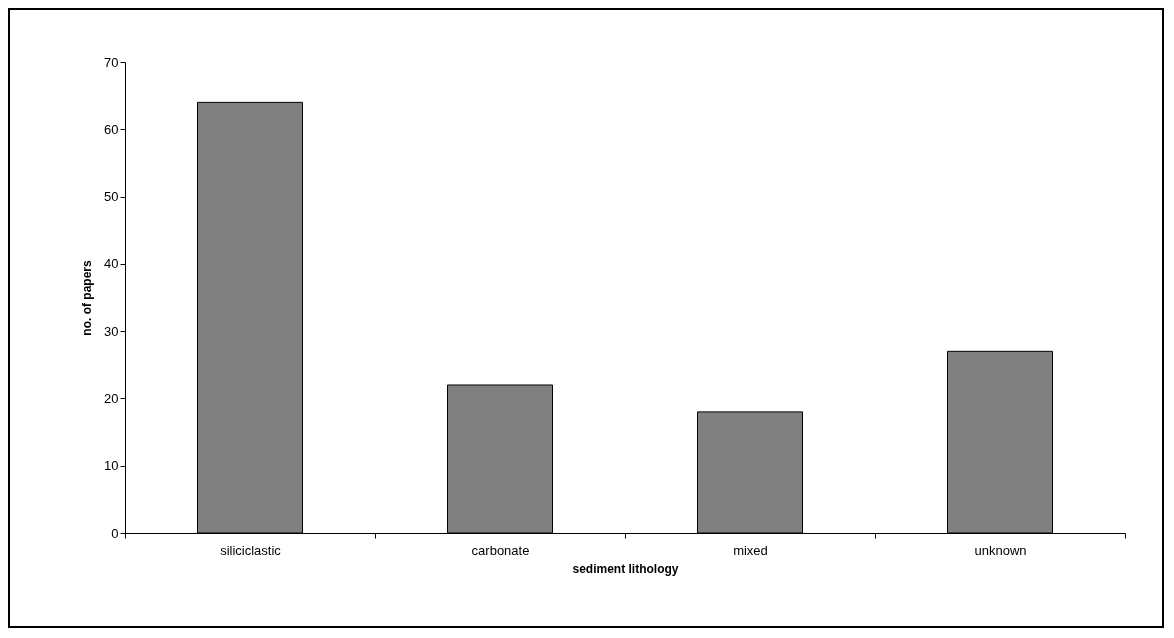 The height and width of the screenshot is (638, 1174). What do you see at coordinates (115, 533) in the screenshot?
I see `y-tick-label: 0` at bounding box center [115, 533].